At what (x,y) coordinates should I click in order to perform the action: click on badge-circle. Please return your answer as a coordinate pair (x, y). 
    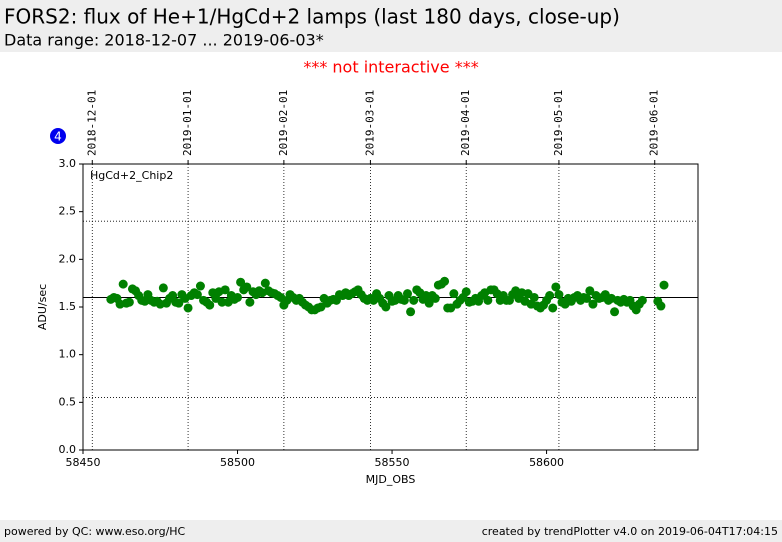
    Looking at the image, I should click on (58, 136).